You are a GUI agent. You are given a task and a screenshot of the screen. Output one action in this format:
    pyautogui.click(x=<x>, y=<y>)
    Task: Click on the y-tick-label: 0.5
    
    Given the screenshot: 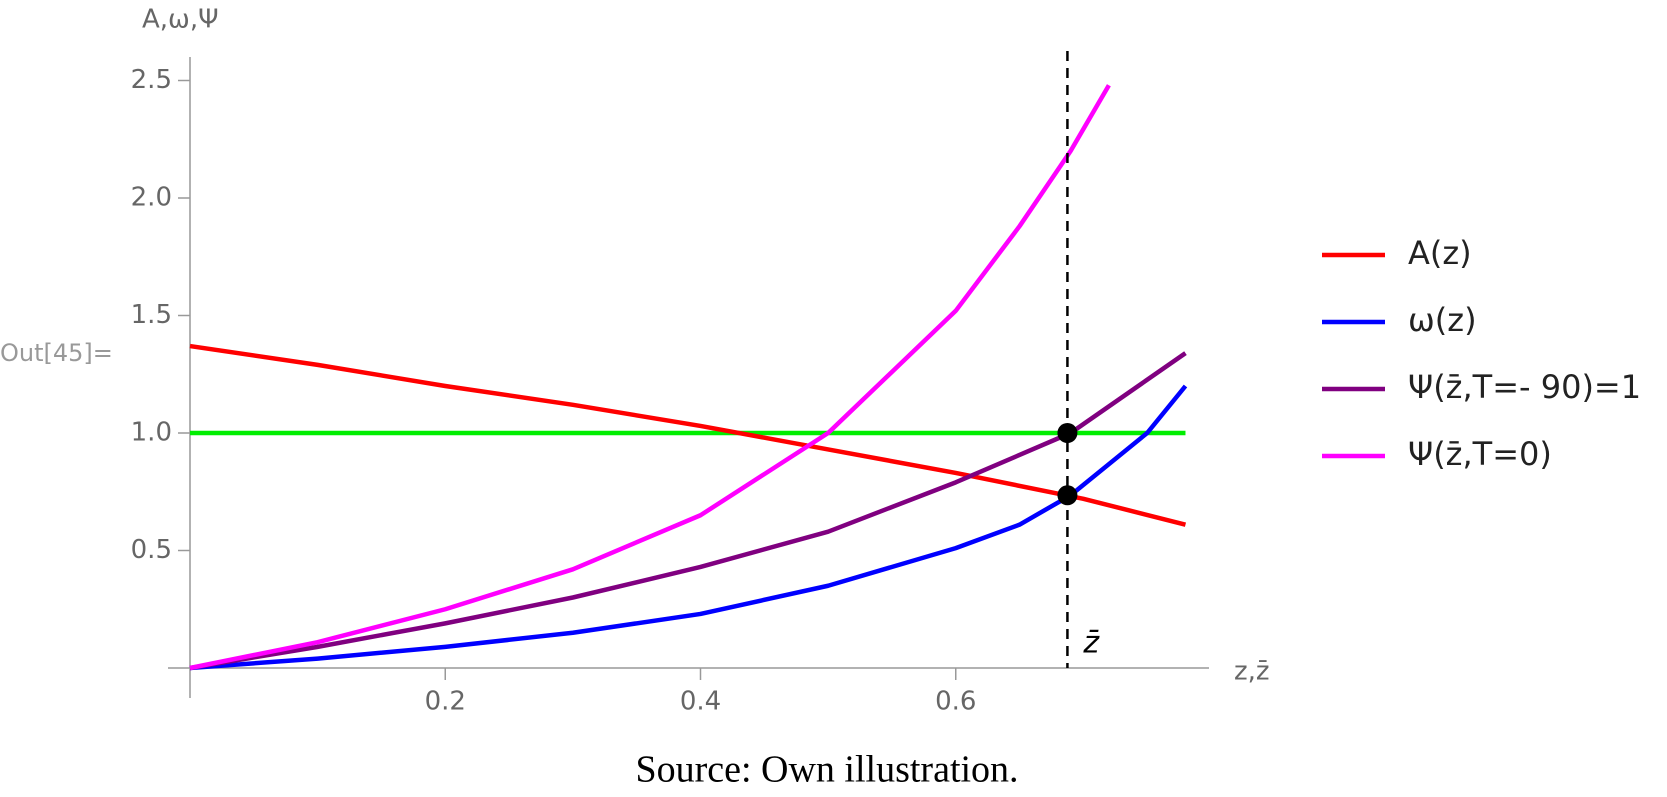 What is the action you would take?
    pyautogui.click(x=151, y=550)
    